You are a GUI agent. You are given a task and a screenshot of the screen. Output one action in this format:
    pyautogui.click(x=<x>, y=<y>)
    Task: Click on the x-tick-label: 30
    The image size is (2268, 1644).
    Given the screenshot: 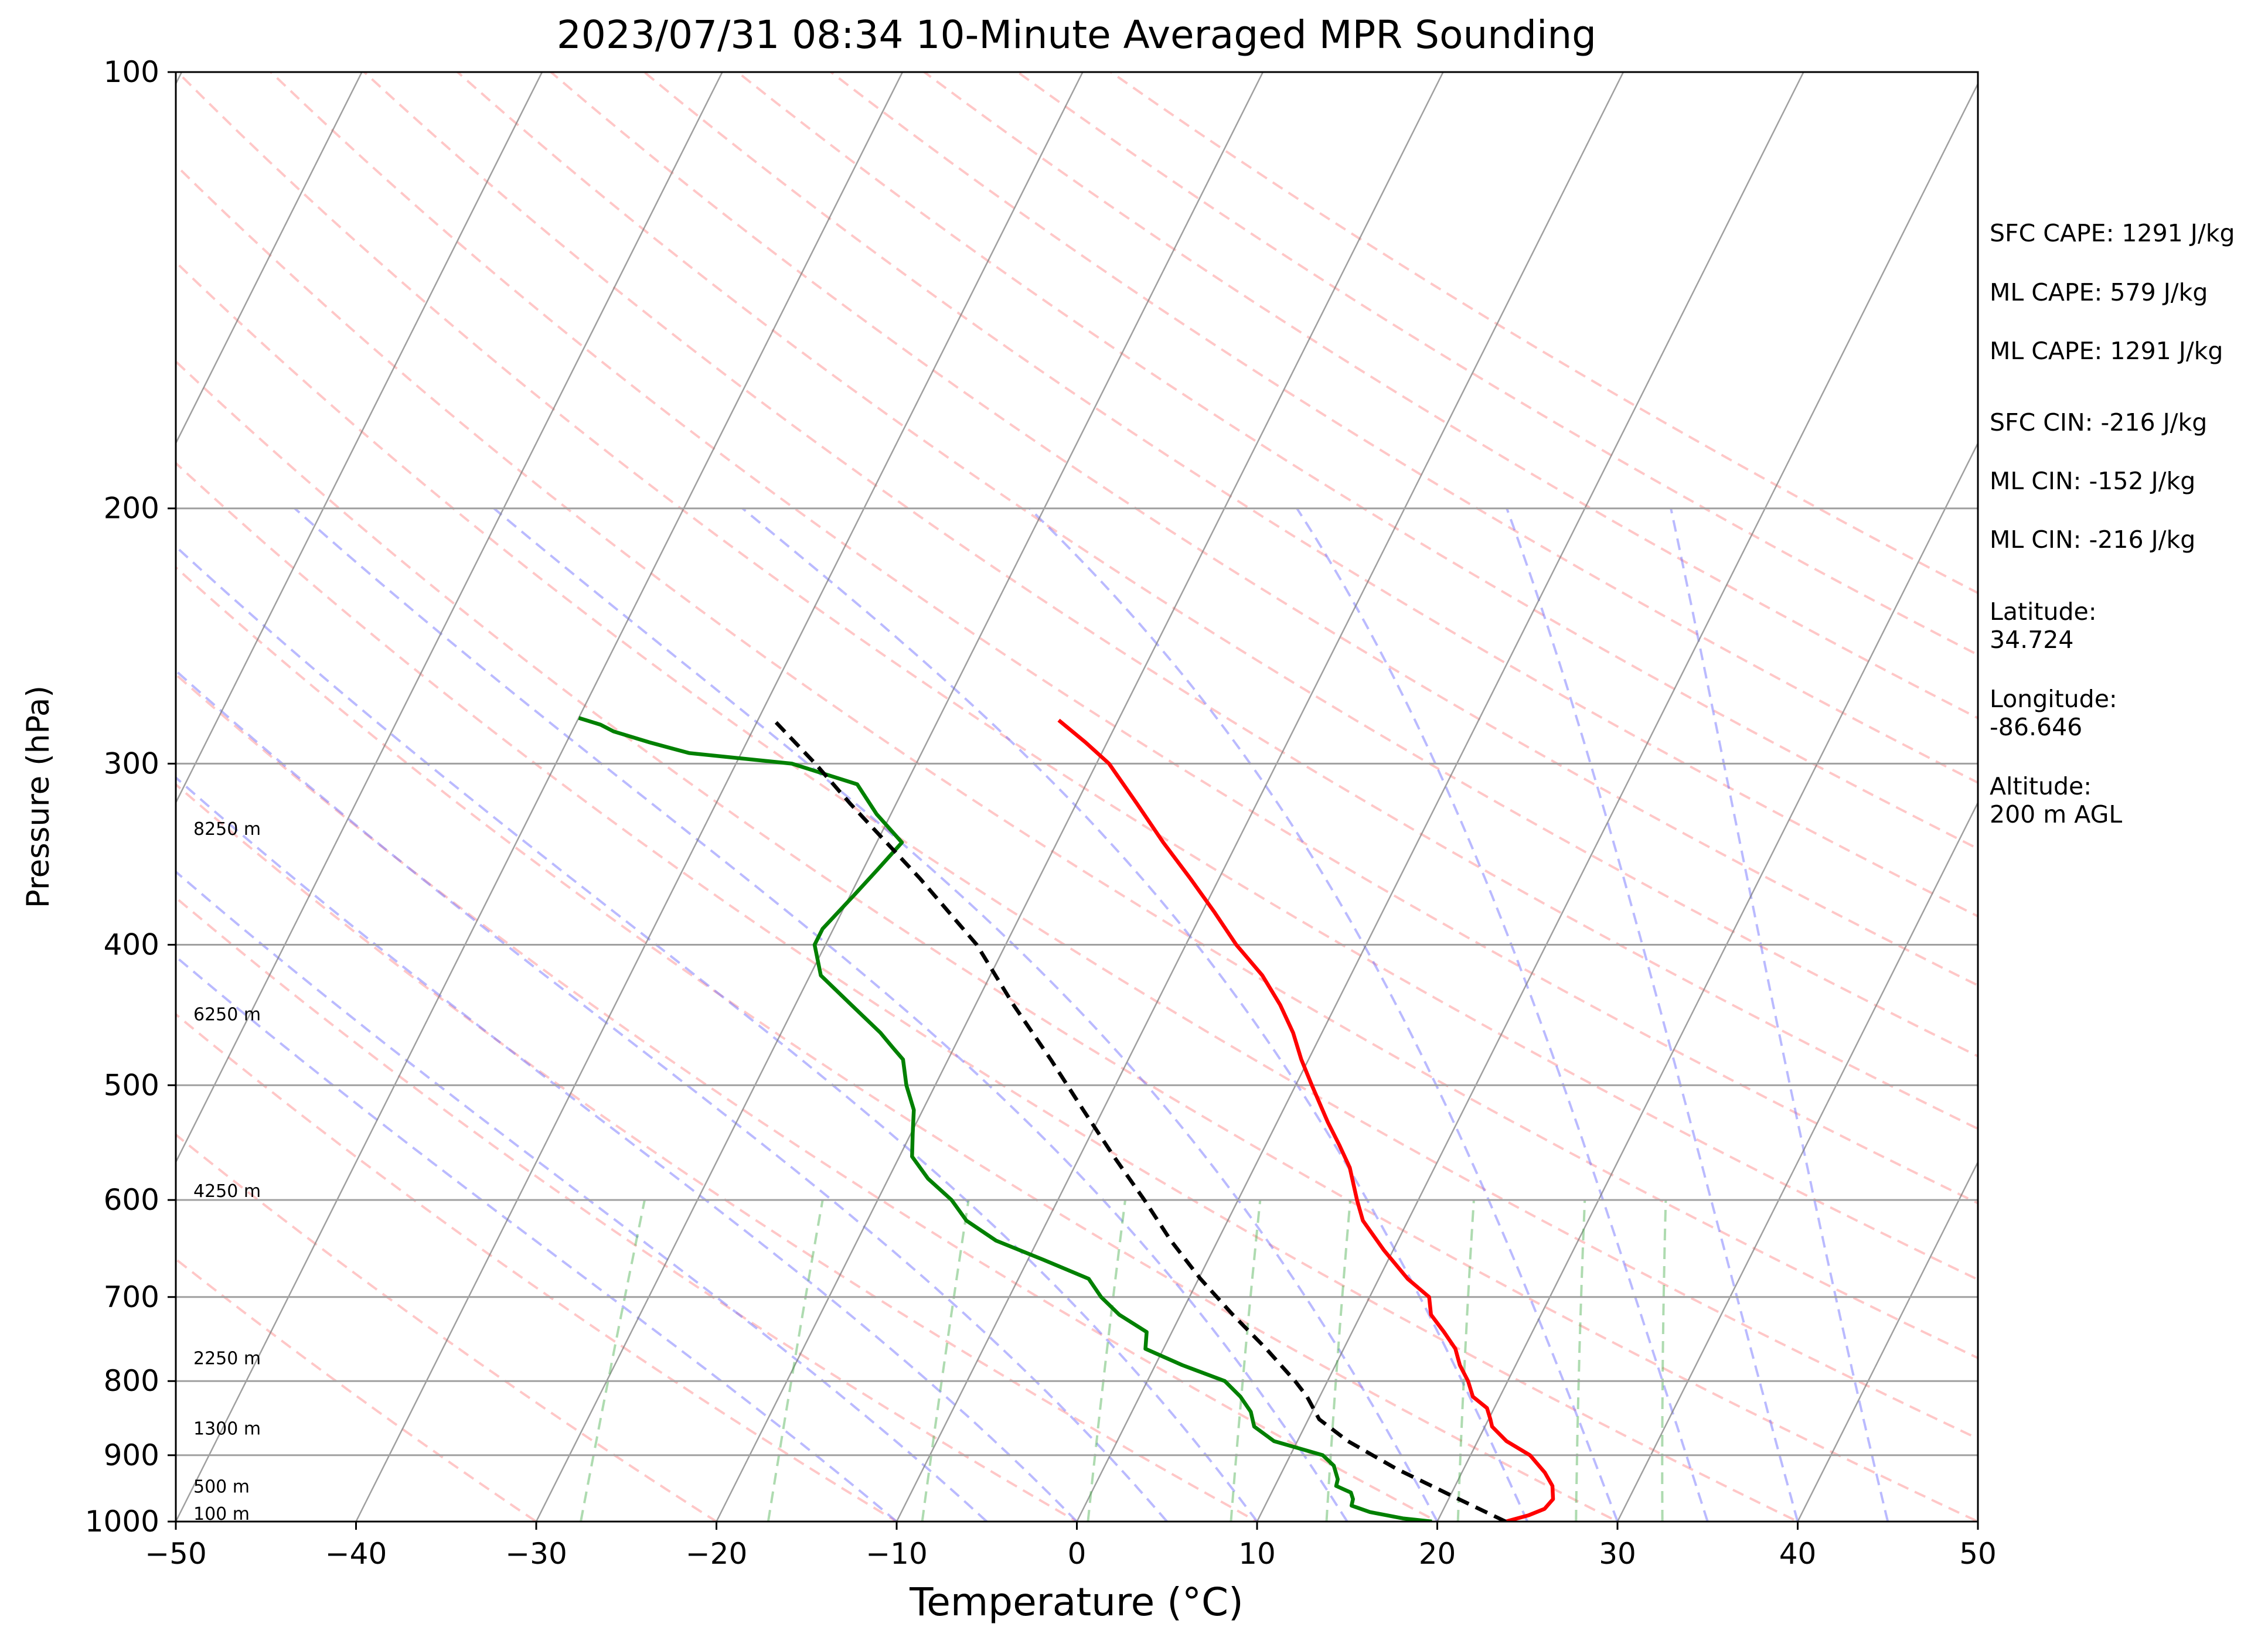 What is the action you would take?
    pyautogui.click(x=1617, y=1554)
    